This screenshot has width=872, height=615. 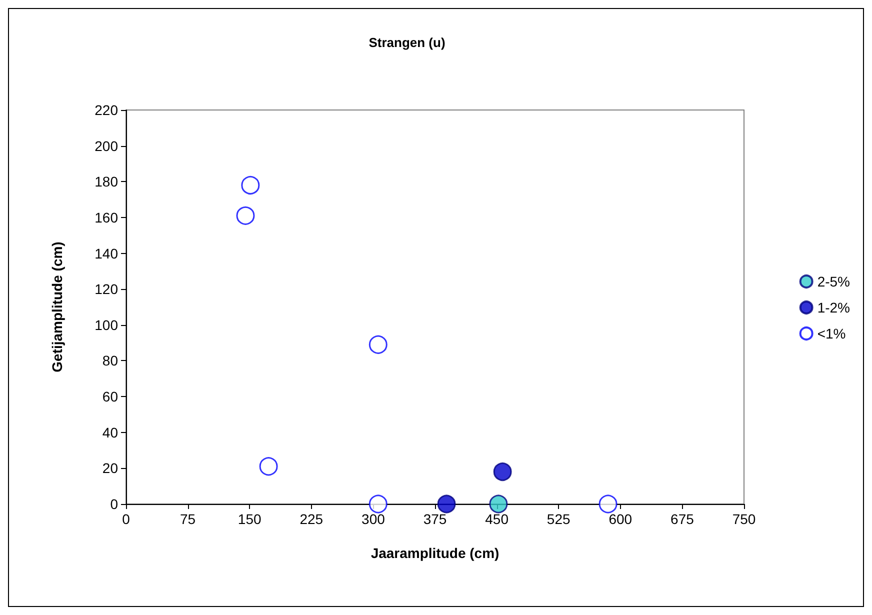 What do you see at coordinates (250, 519) in the screenshot?
I see `x-tick-label: 150` at bounding box center [250, 519].